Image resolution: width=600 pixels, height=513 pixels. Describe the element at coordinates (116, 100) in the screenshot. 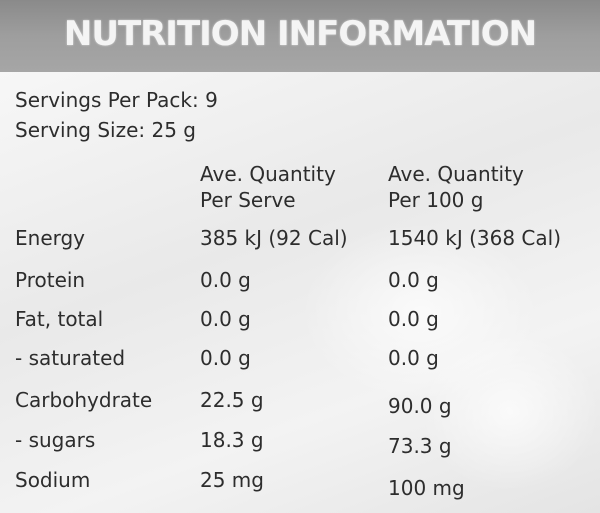

I see `servings-per-pack: Servings Per Pack: 9` at that location.